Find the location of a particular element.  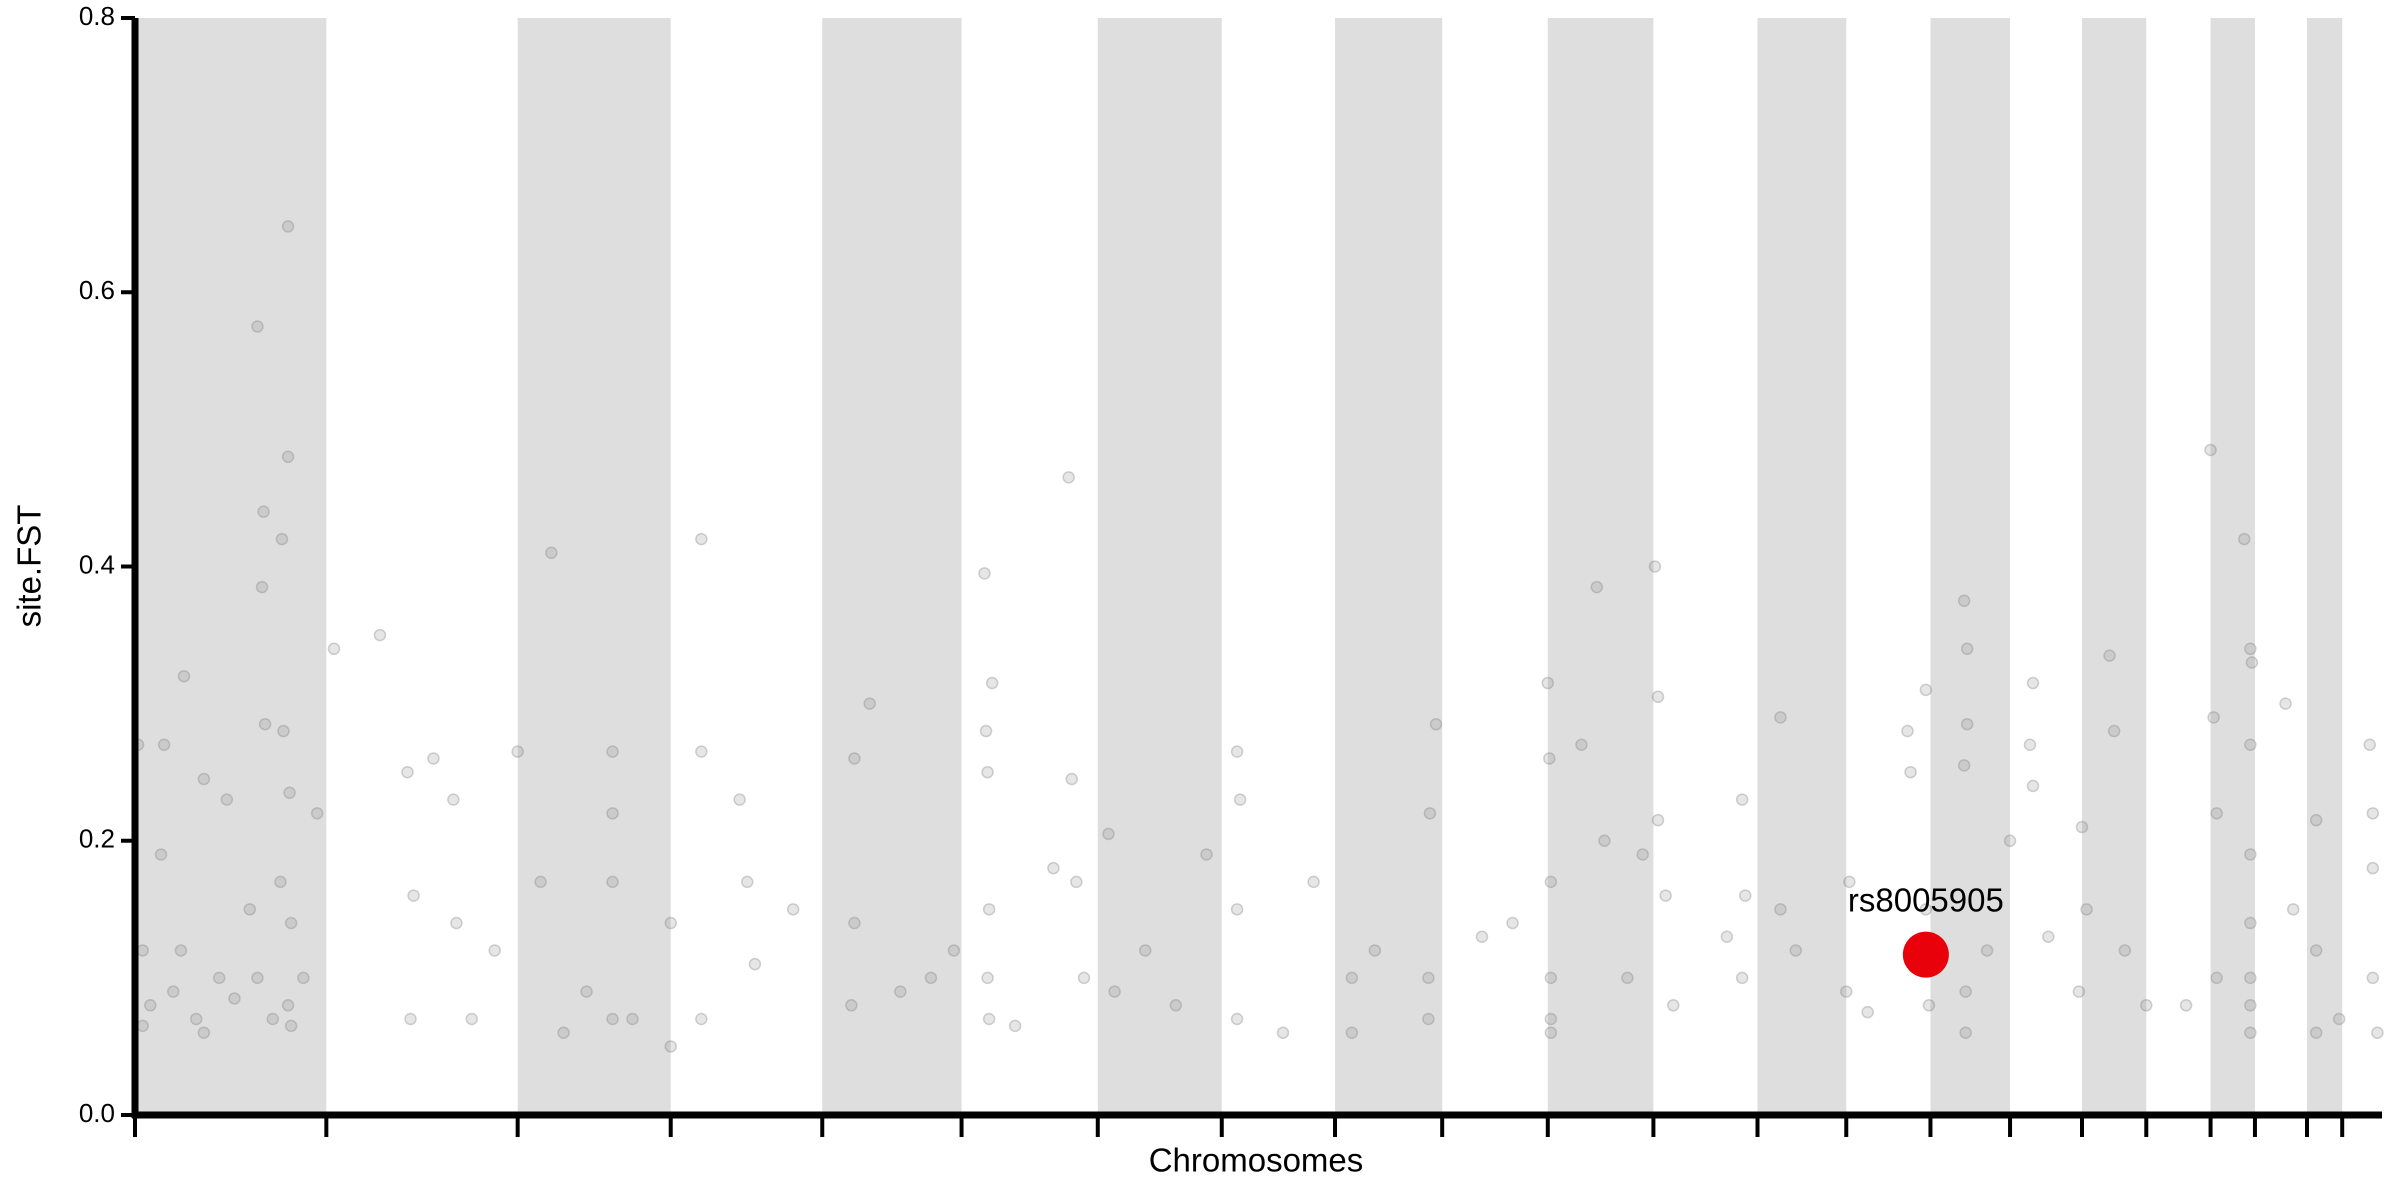

highlight-point is located at coordinates (1925, 954).